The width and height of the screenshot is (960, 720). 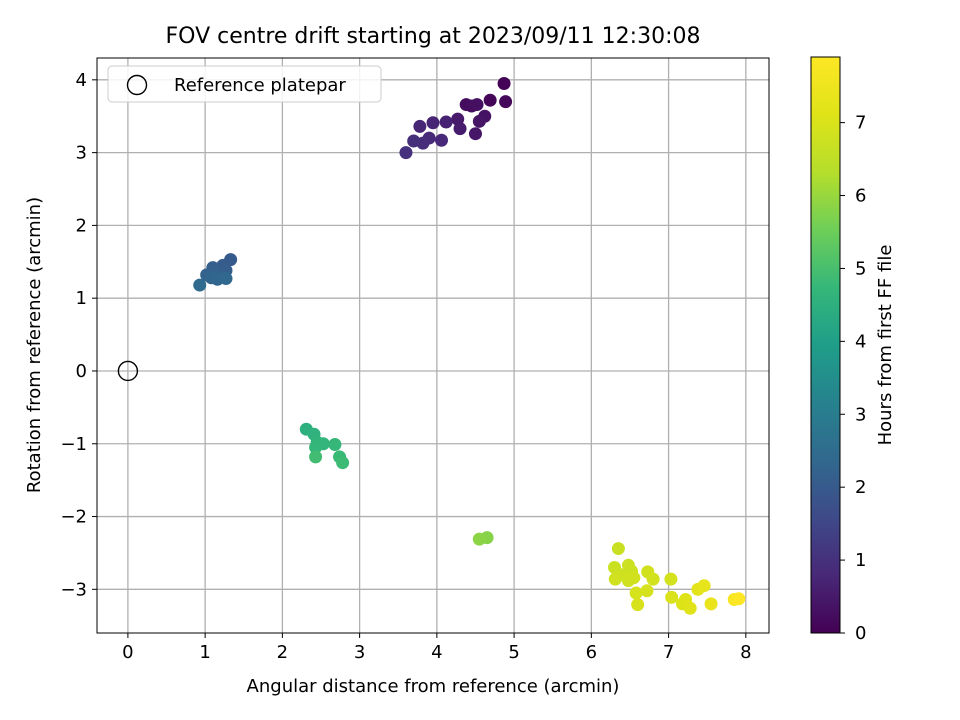 I want to click on colorbar, so click(x=825, y=345).